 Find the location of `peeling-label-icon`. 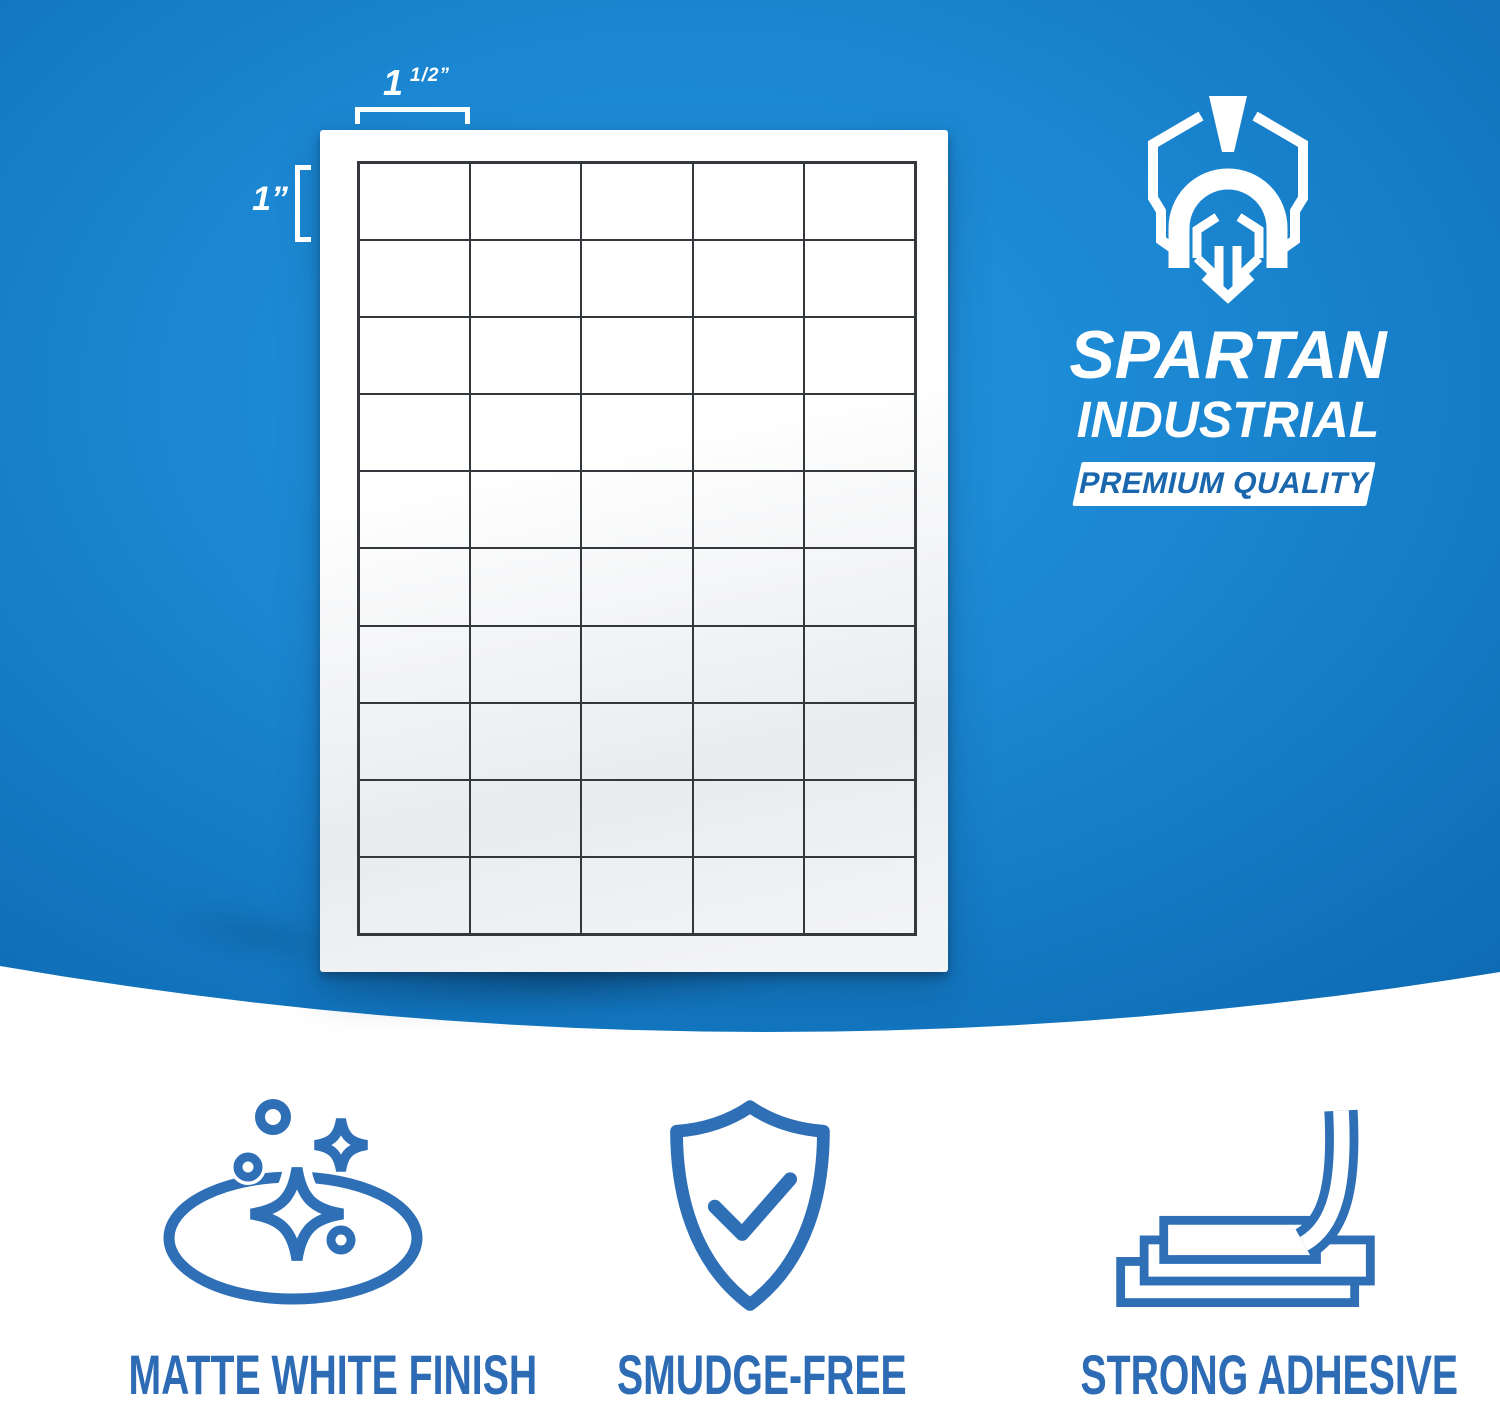

peeling-label-icon is located at coordinates (1245, 1208).